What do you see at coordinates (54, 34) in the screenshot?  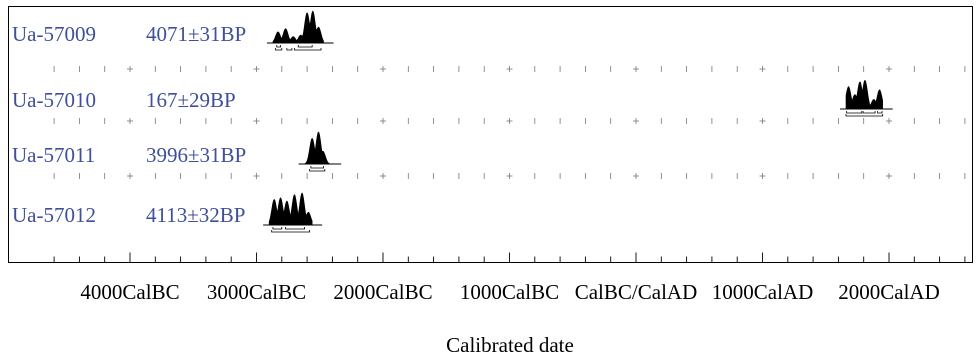 I see `sample-lab-code: Ua-57009` at bounding box center [54, 34].